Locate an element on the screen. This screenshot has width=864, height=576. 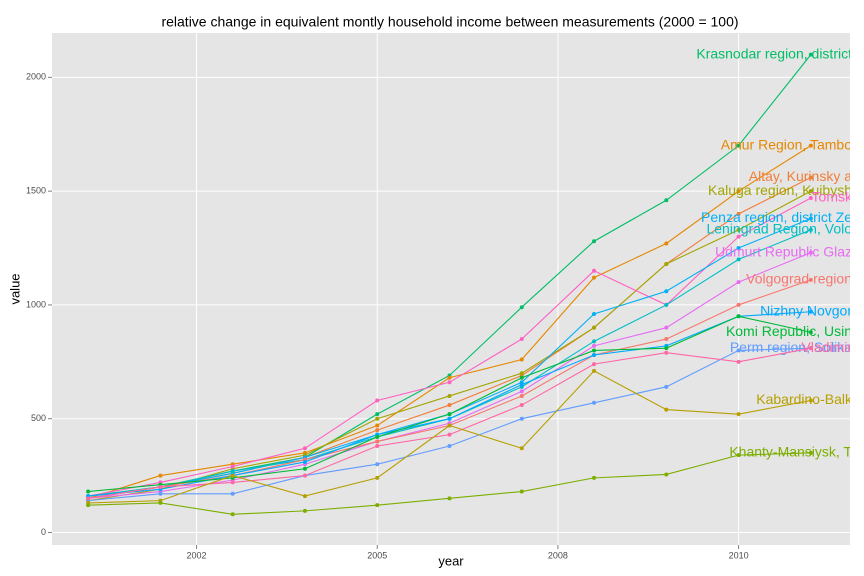
series-label: Vladimir is located at coordinates (826, 347).